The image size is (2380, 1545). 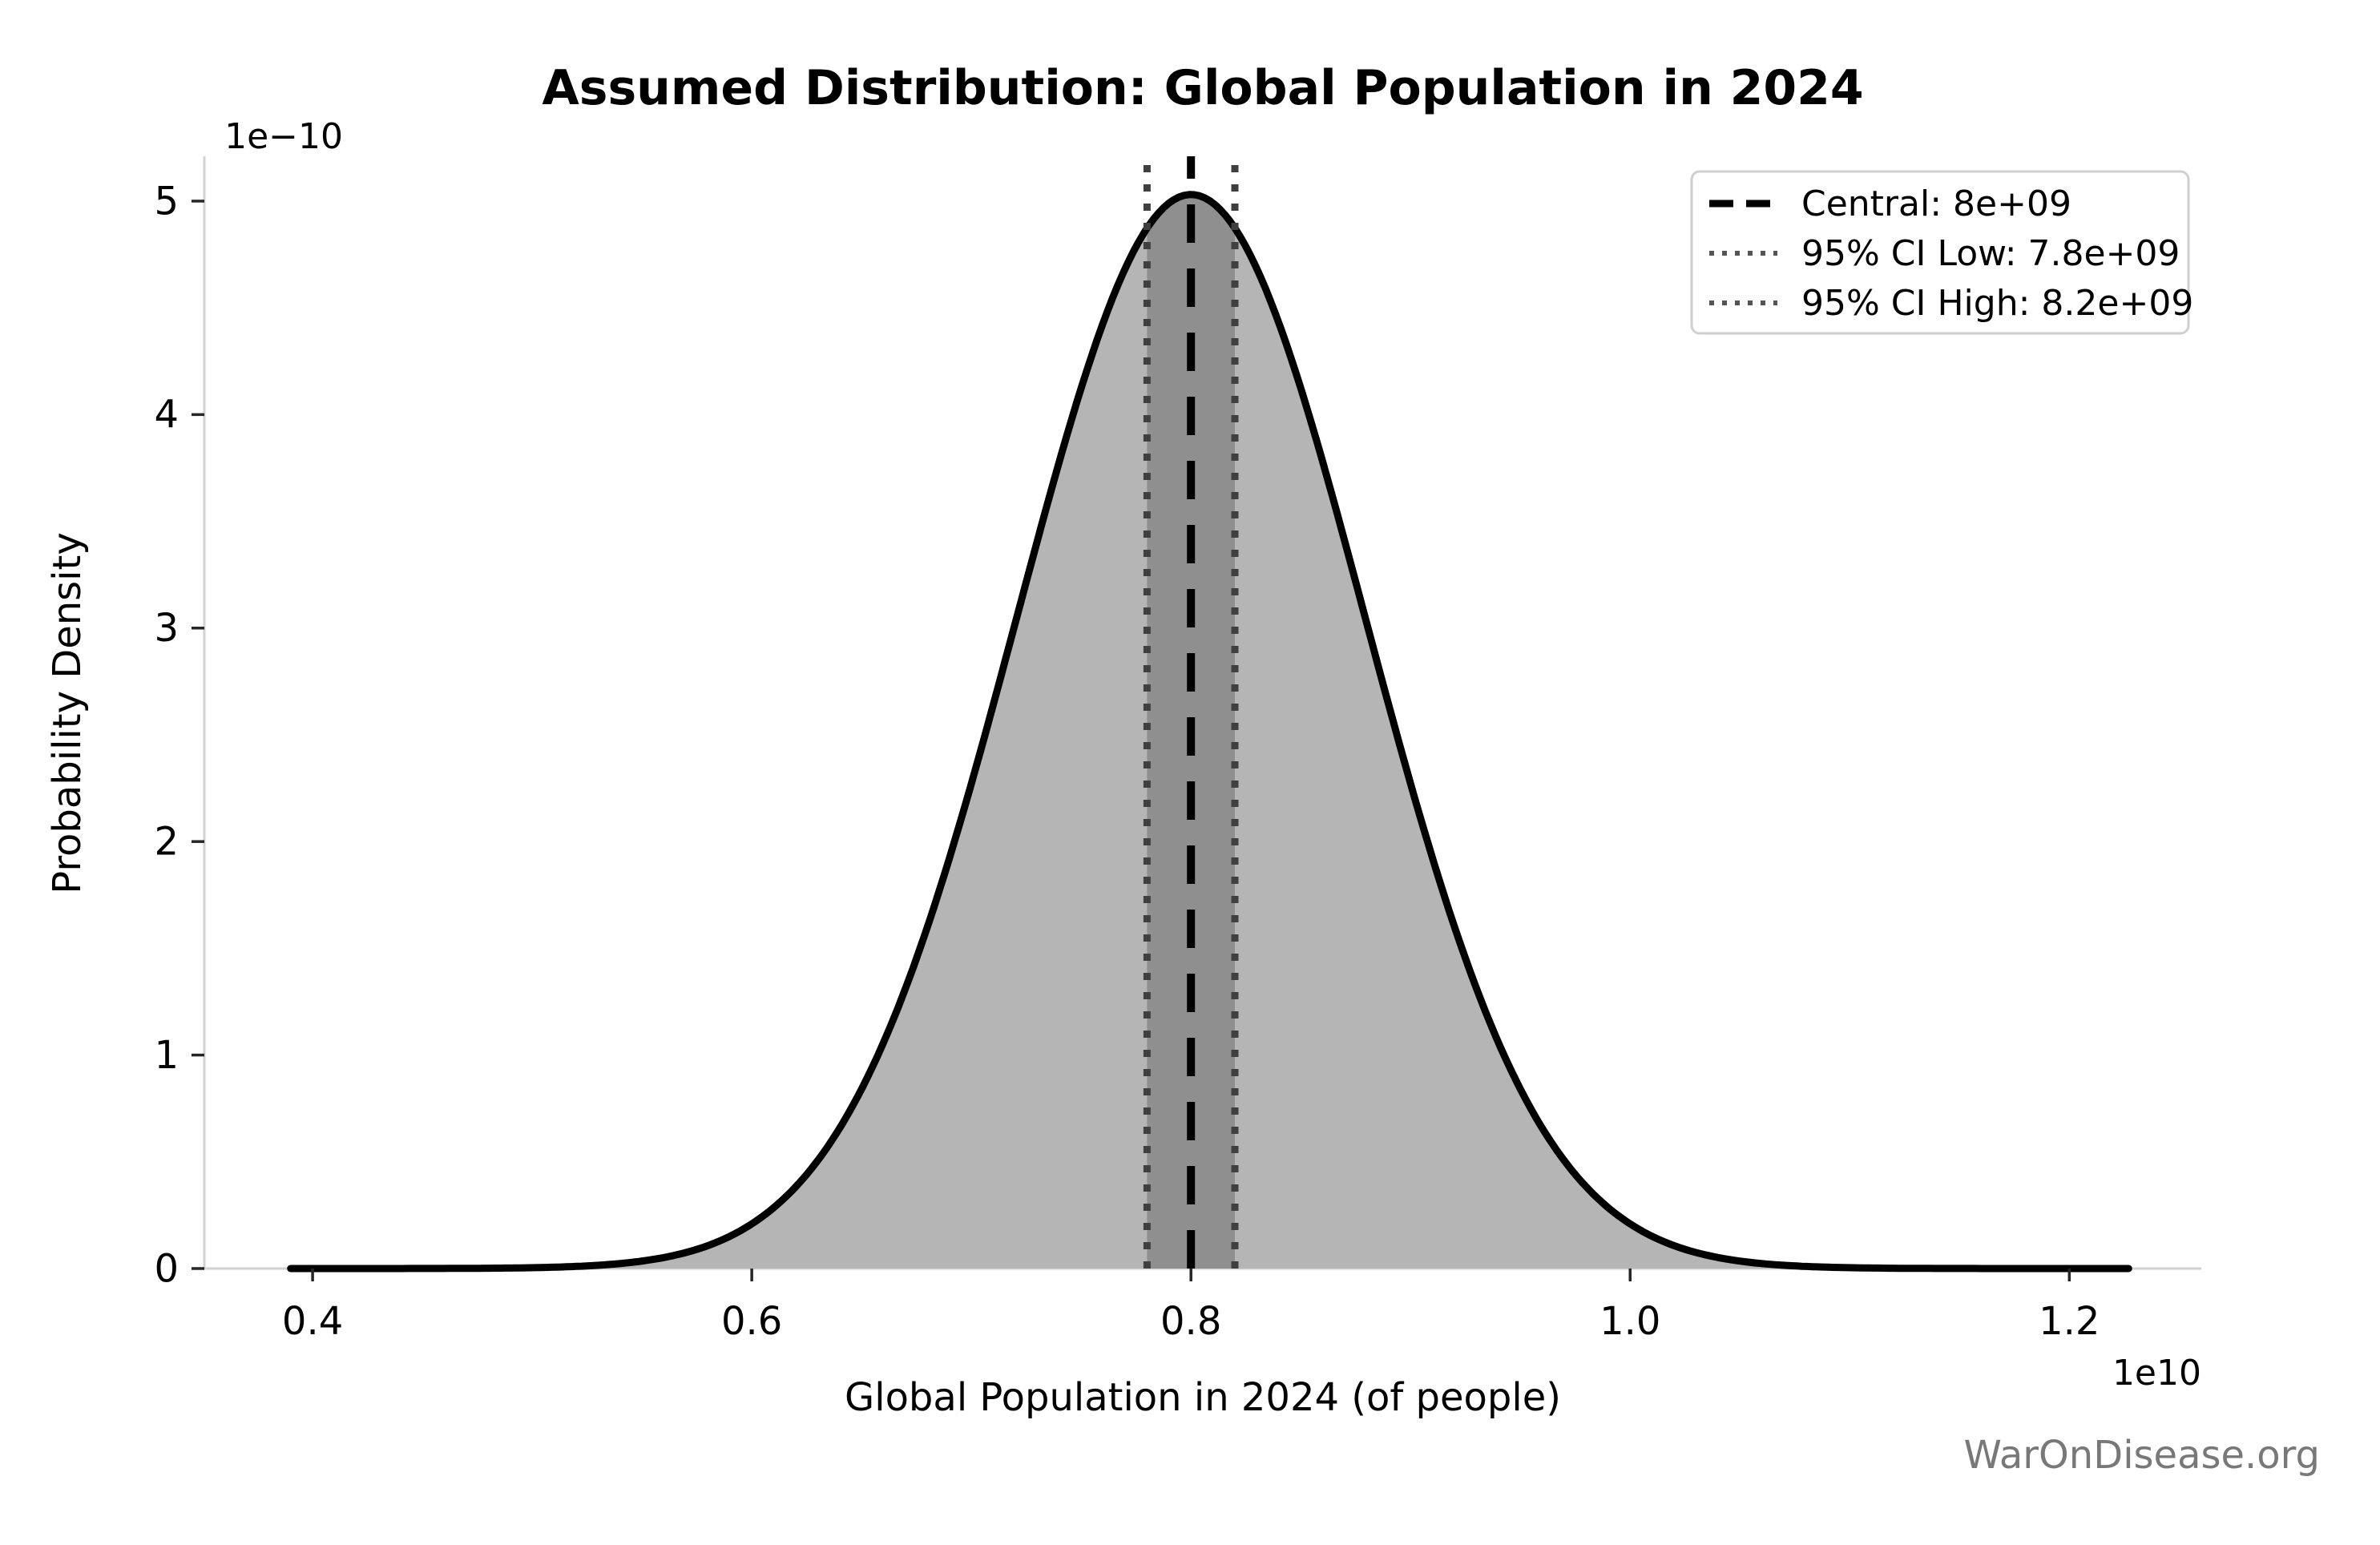 I want to click on x-tick-label: 0.8, so click(x=1190, y=1322).